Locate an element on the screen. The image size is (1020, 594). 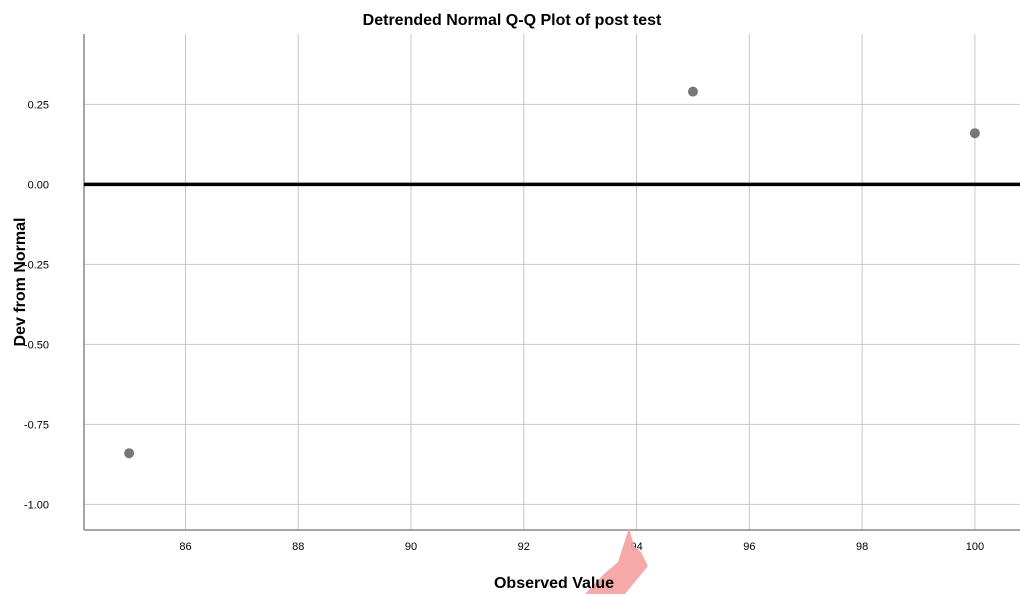
y-tick-label: -0.50 is located at coordinates (36, 345).